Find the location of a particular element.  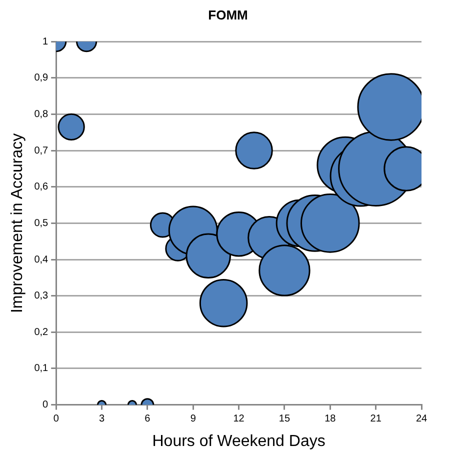

x-tick-label: 21 is located at coordinates (376, 419).